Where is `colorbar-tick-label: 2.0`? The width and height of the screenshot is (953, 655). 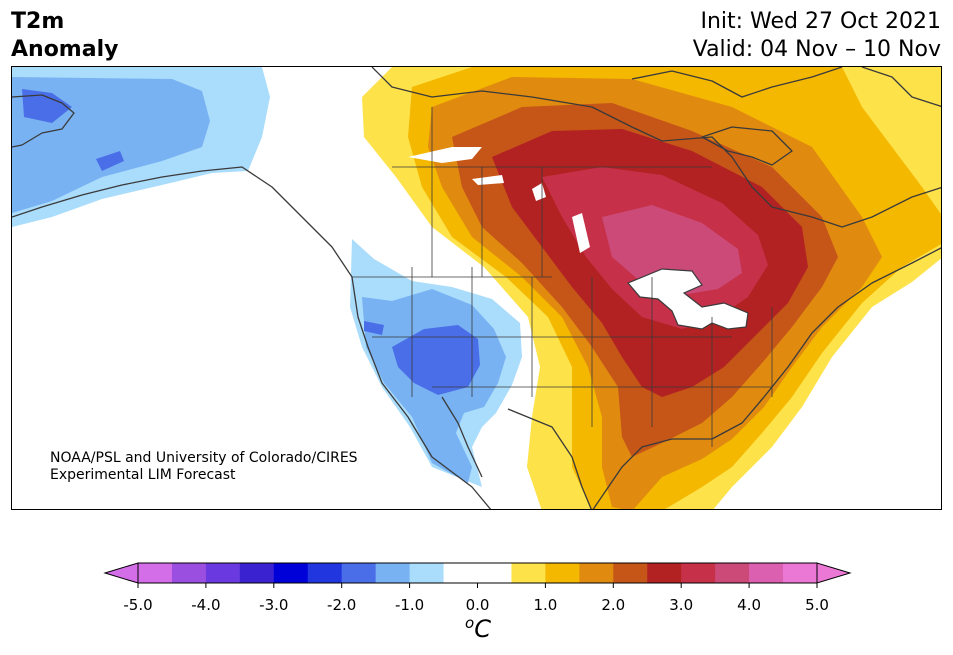
colorbar-tick-label: 2.0 is located at coordinates (613, 605).